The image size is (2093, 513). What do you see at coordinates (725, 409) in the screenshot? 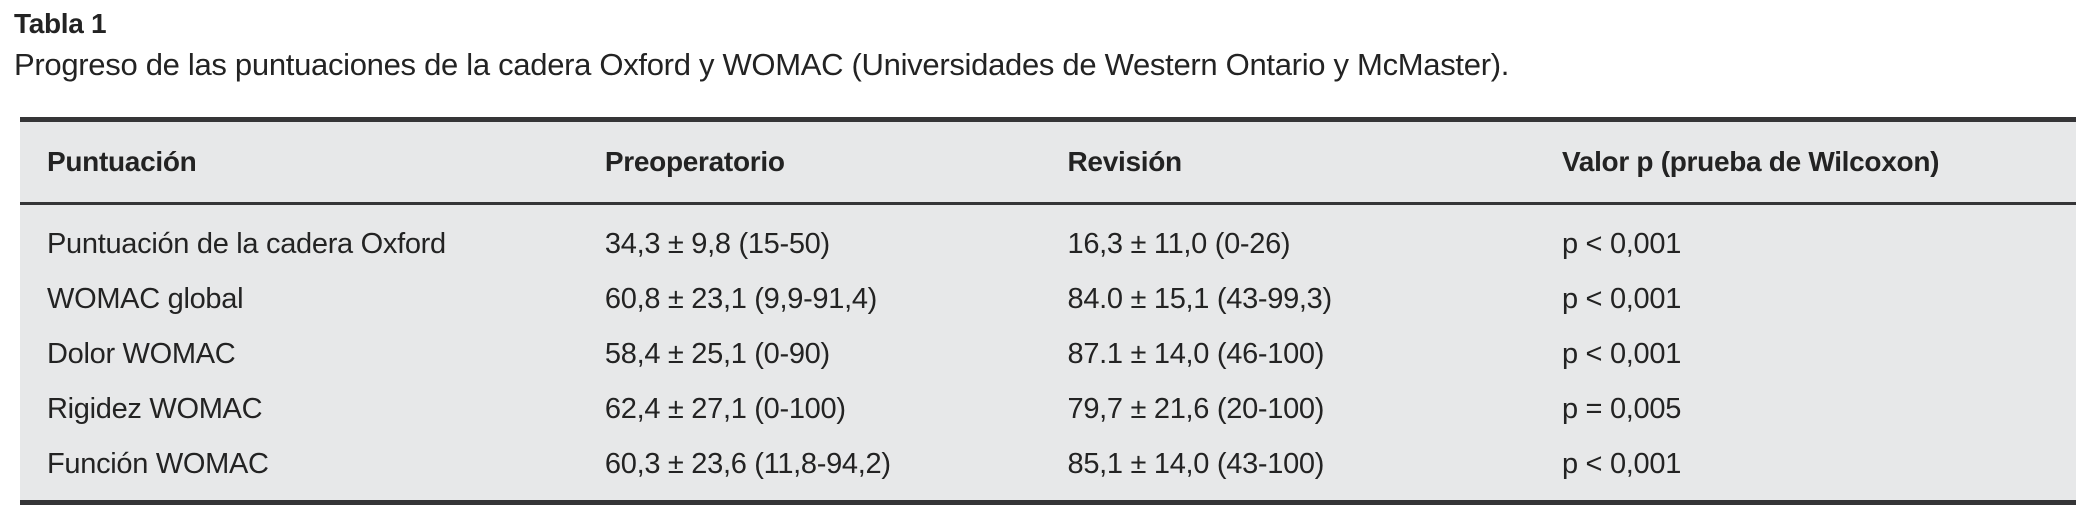
I see `preoperative-value: 62,4 ± 27,1 (0-100)` at bounding box center [725, 409].